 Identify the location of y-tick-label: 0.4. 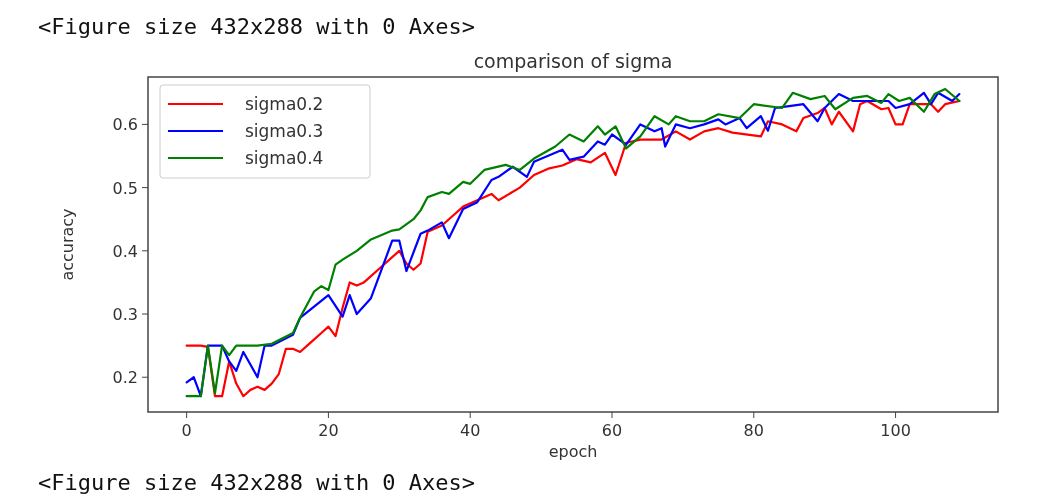
(125, 251).